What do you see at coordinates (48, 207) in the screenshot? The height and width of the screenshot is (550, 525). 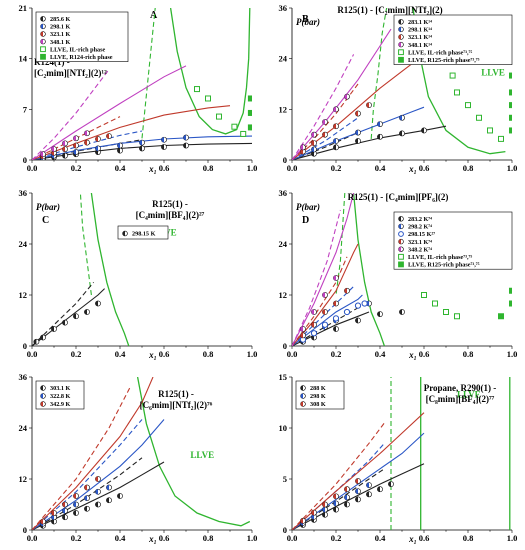 I see `y-axis-label: P(bar)` at bounding box center [48, 207].